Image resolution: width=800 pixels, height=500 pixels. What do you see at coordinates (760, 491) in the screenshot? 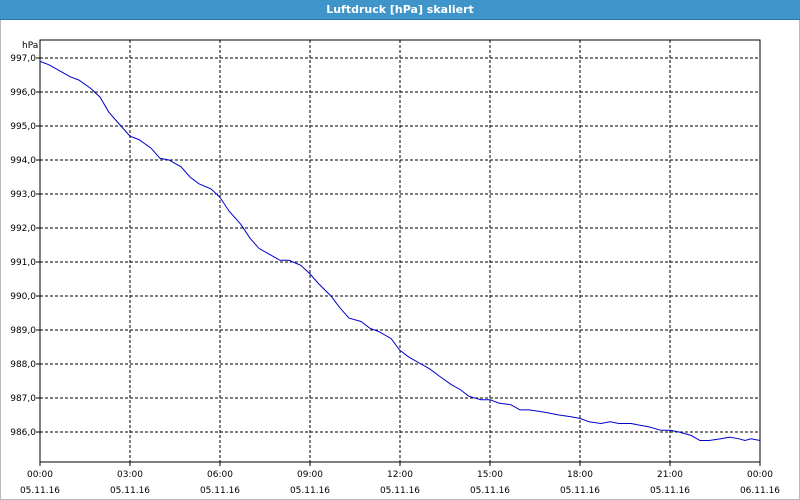
I see `x-tick-date: 06.11.16` at bounding box center [760, 491].